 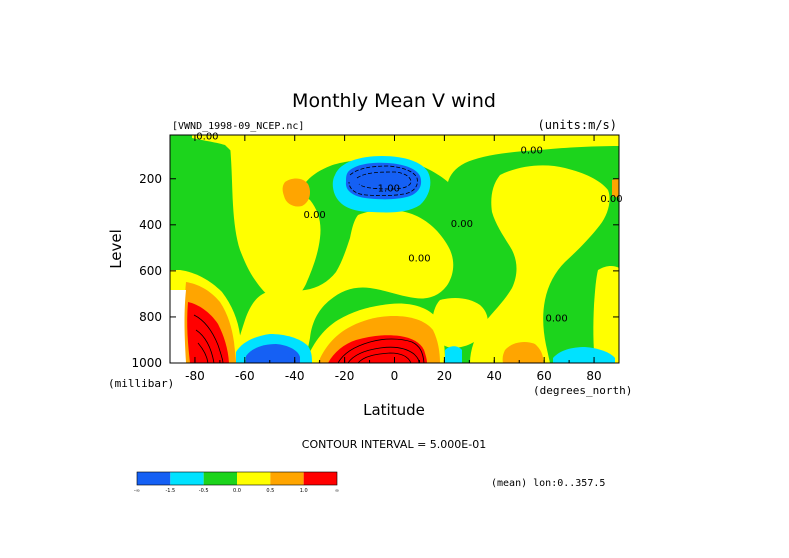 What do you see at coordinates (238, 126) in the screenshot?
I see `dataset-label: [VWND_1998-09_NCEP.nc]` at bounding box center [238, 126].